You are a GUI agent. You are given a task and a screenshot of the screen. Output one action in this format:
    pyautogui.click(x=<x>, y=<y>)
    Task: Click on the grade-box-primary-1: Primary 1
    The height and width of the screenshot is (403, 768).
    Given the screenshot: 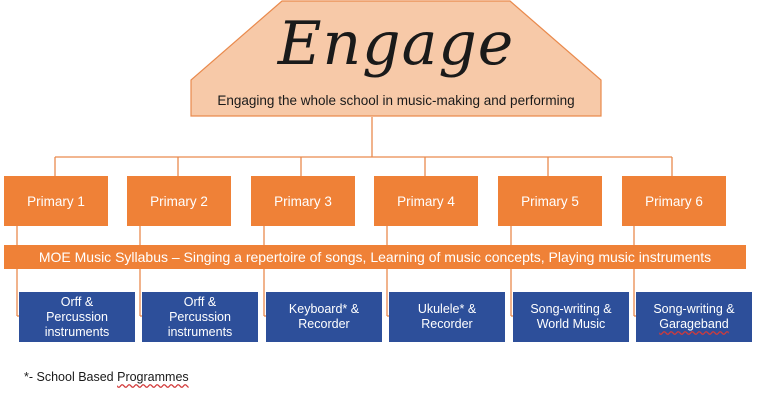 What is the action you would take?
    pyautogui.click(x=56, y=201)
    